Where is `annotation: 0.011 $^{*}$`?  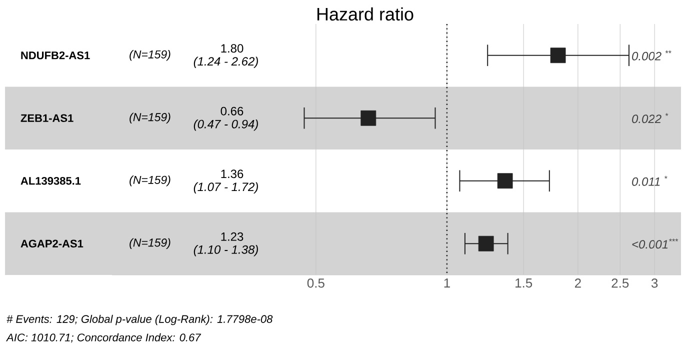
annotation: 0.011 $^{*}$ is located at coordinates (650, 181).